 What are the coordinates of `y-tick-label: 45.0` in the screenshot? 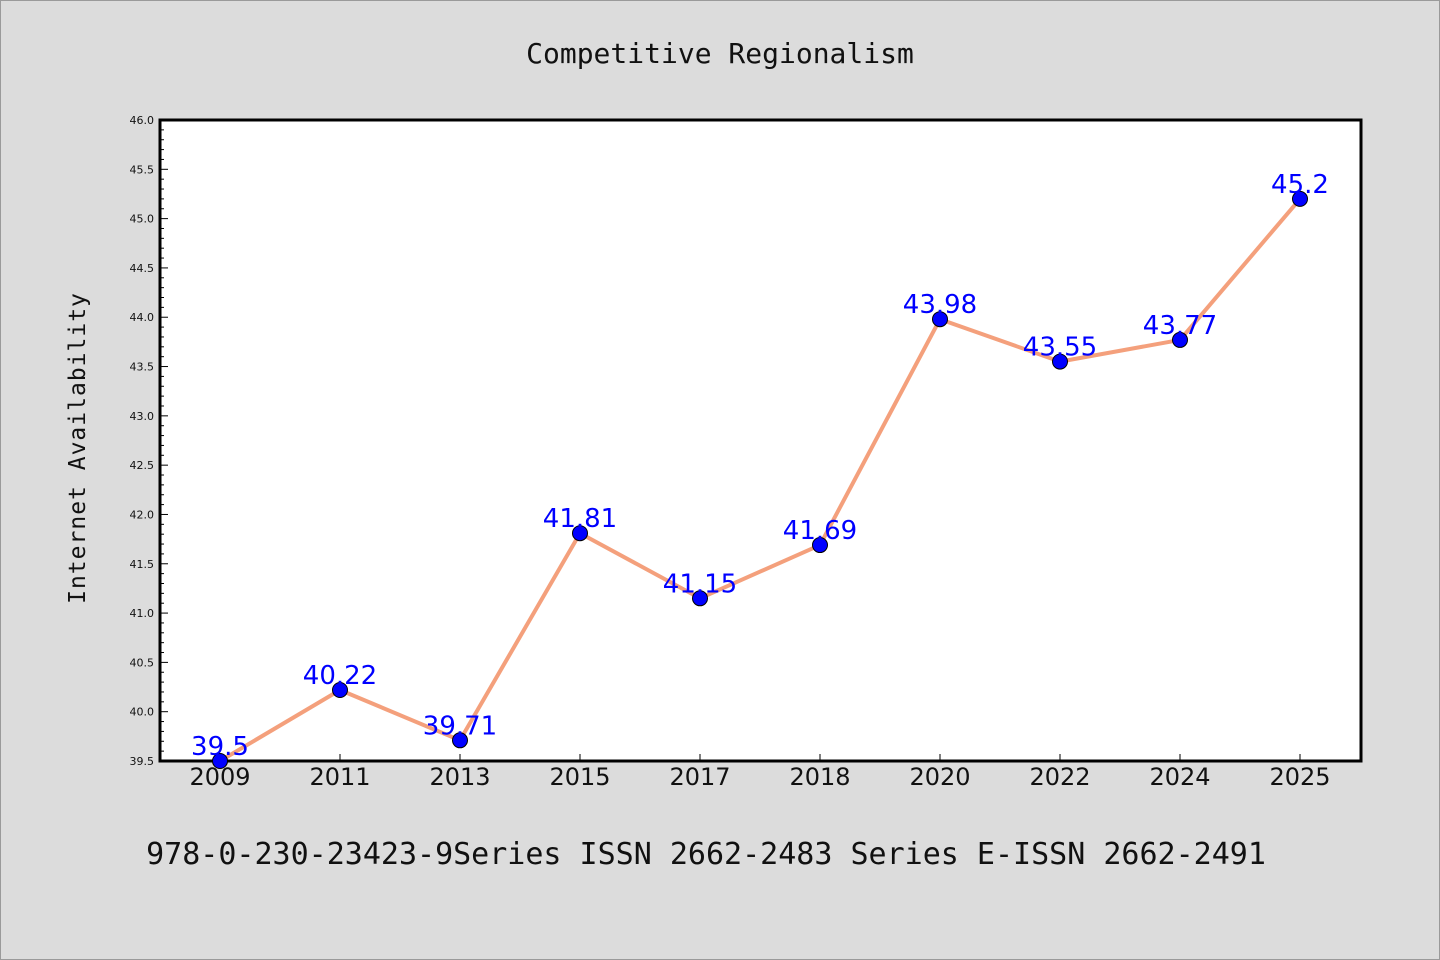 It's located at (142, 219).